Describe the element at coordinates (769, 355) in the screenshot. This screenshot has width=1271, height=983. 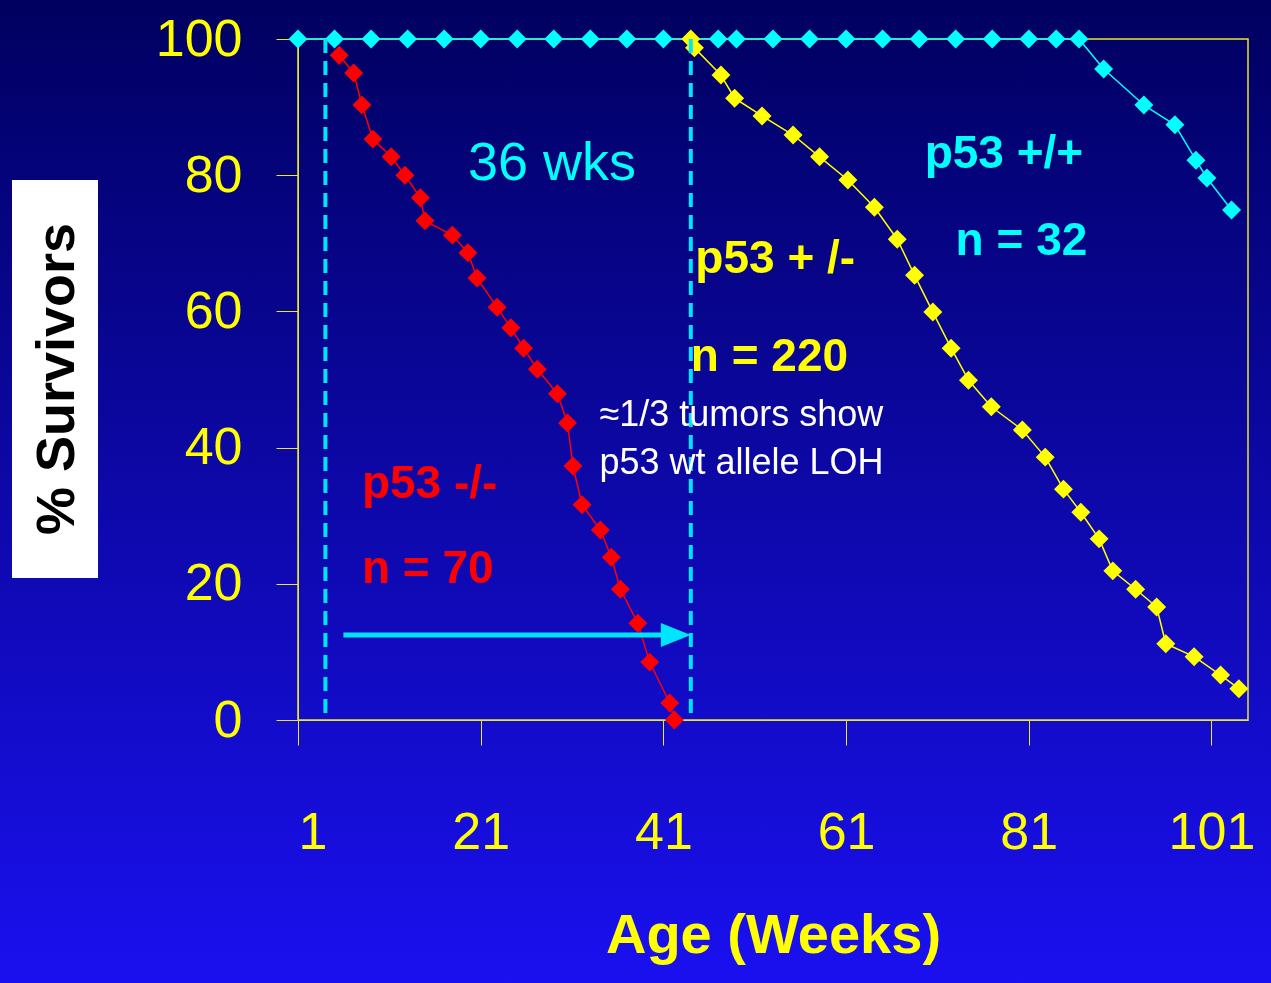
I see `annotation: n = 220` at that location.